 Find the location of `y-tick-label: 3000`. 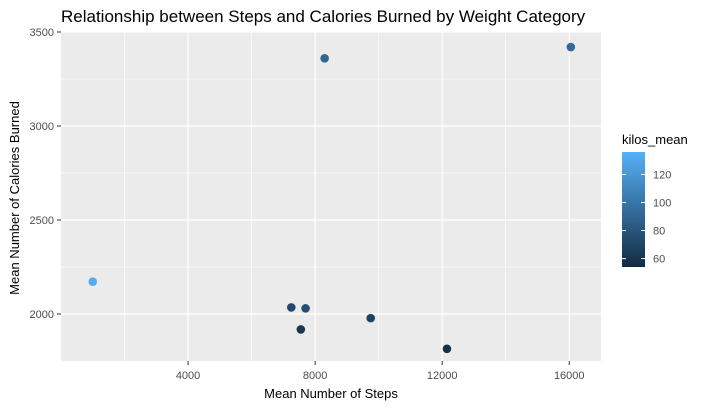

y-tick-label: 3000 is located at coordinates (42, 127).